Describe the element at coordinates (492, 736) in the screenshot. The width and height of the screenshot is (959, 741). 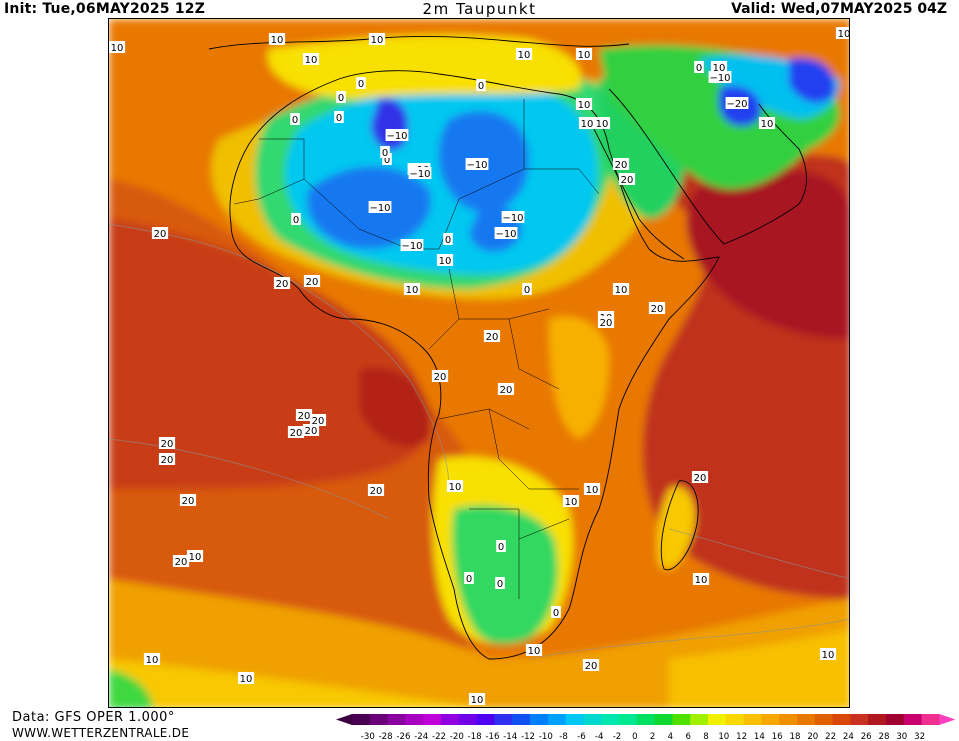
I see `colorbar-tick-label: -16` at that location.